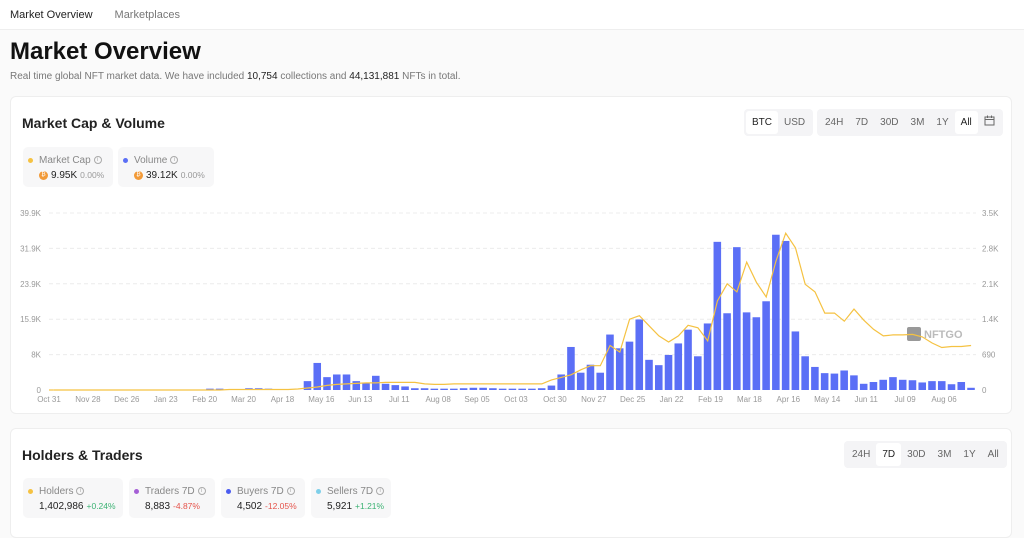 This screenshot has height=538, width=1024. What do you see at coordinates (795, 122) in the screenshot?
I see `currency-usd-button: USD` at bounding box center [795, 122].